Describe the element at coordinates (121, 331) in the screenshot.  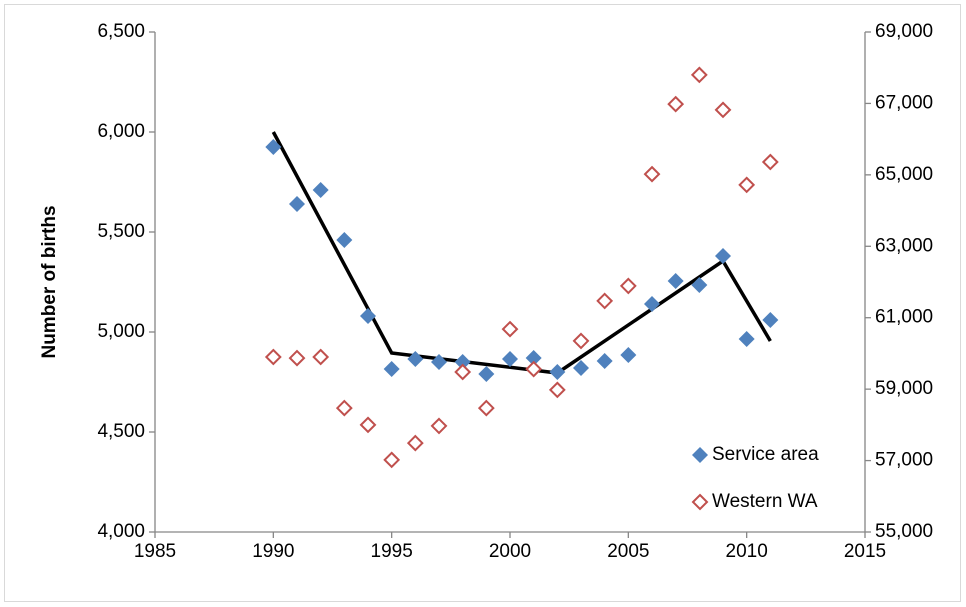
I see `y-tick-label: 5,000` at that location.